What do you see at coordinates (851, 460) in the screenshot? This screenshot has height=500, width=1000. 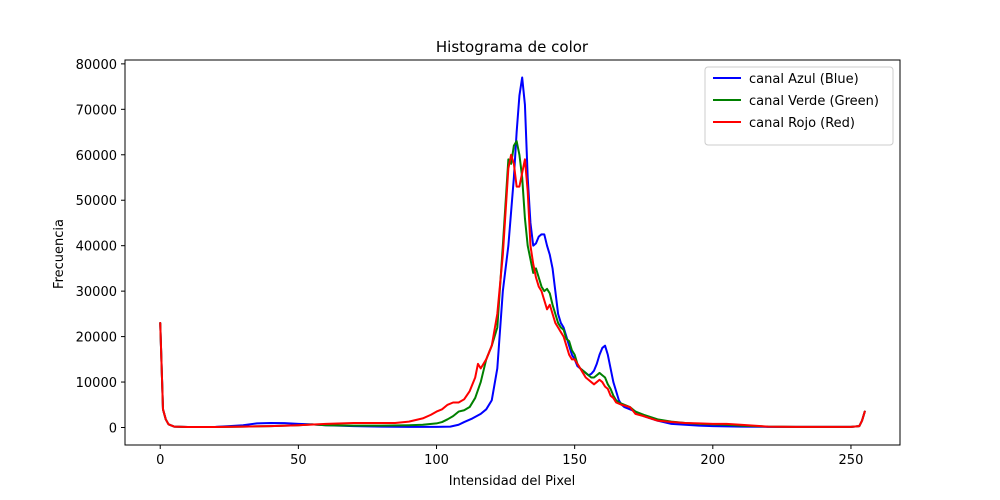 I see `x-tick-label: 250` at bounding box center [851, 460].